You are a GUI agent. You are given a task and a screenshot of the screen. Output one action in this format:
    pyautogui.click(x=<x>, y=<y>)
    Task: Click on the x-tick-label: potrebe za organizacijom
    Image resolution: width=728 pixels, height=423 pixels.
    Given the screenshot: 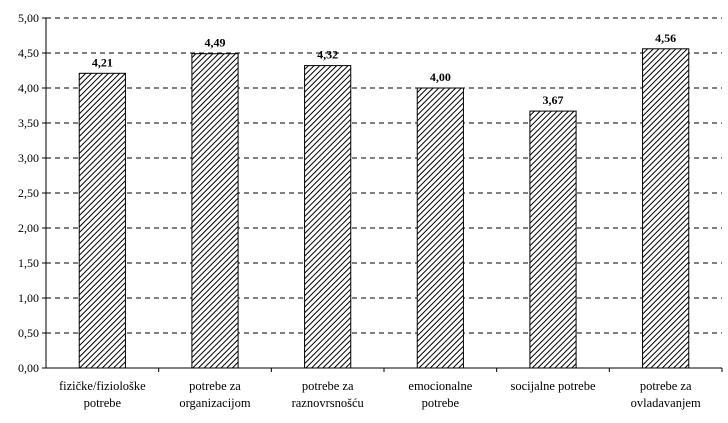 What is the action you would take?
    pyautogui.click(x=215, y=394)
    